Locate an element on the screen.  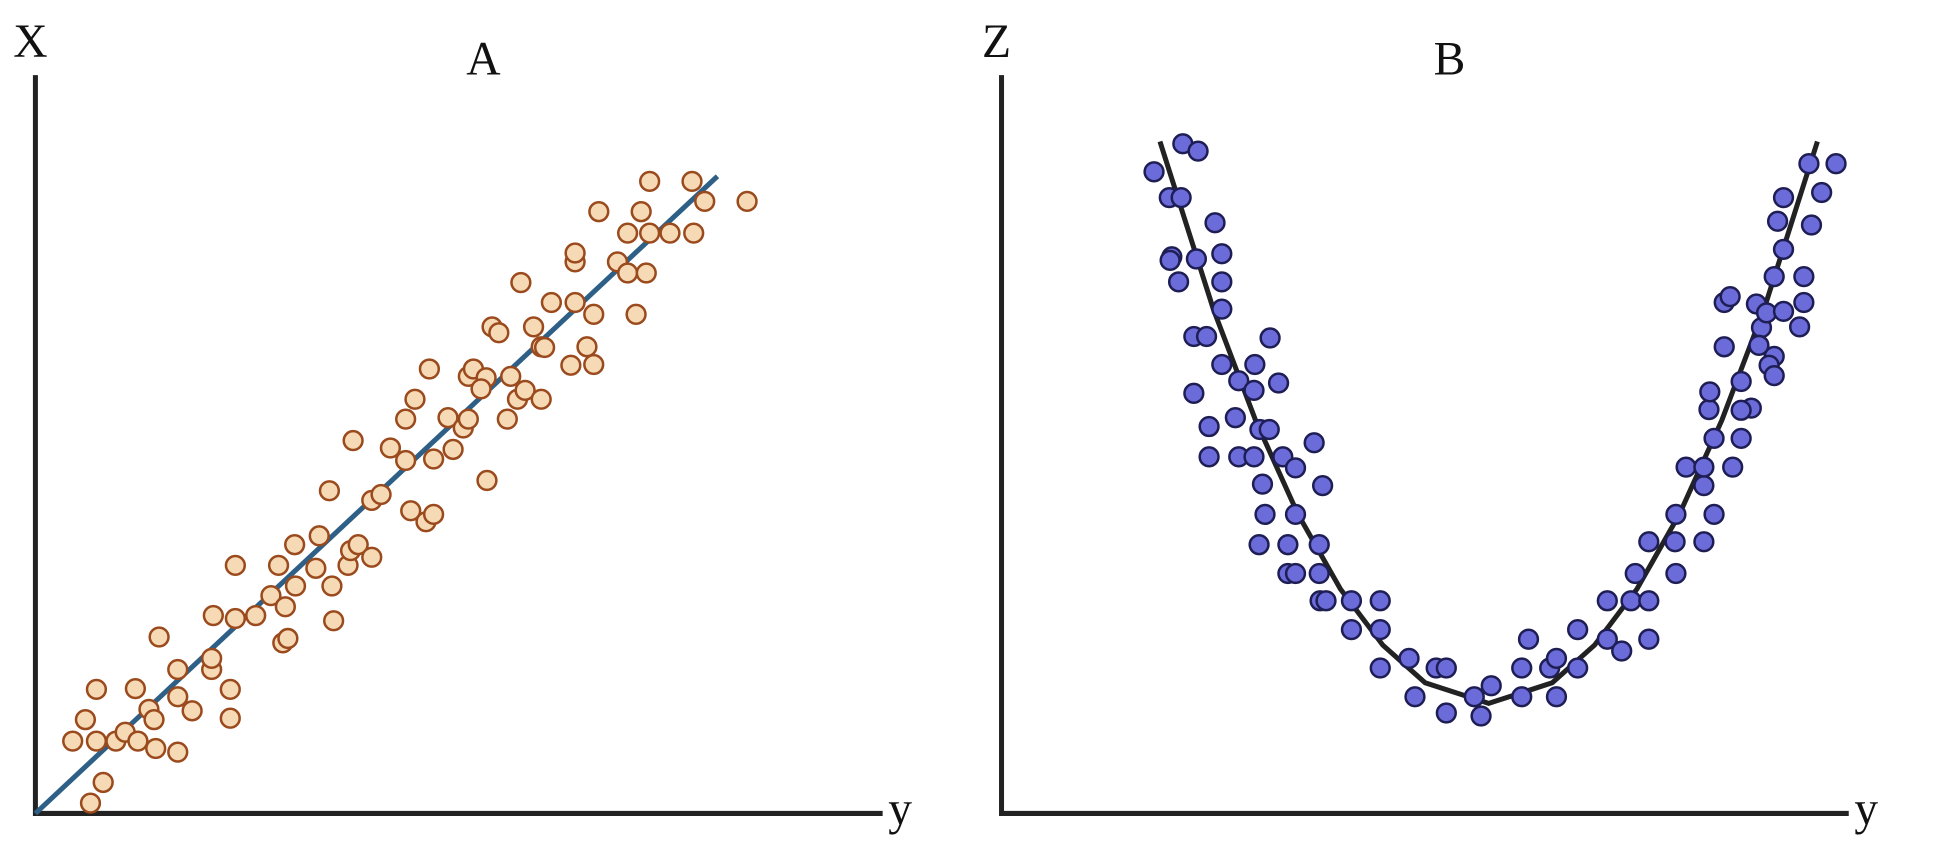
y-axis-label: X is located at coordinates (30, 42).